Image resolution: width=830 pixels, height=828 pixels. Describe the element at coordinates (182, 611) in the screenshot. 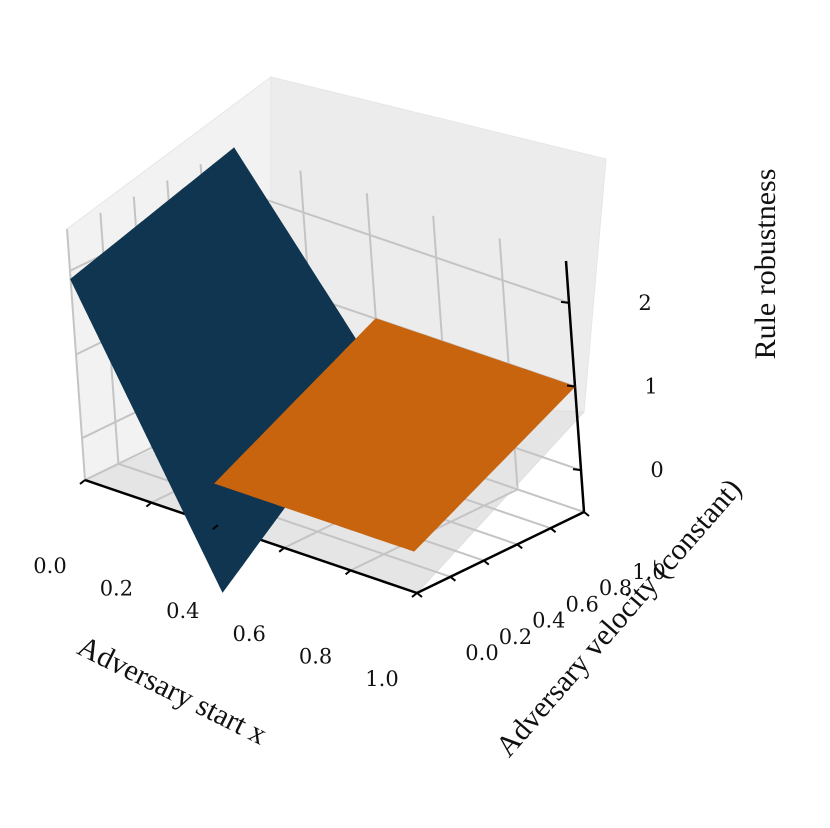

I see `x-tick-label: 0.4` at that location.